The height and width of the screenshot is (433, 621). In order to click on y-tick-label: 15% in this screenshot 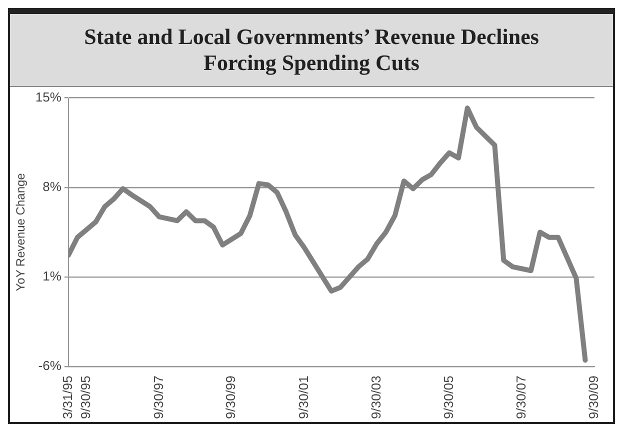, I will do `click(48, 96)`.